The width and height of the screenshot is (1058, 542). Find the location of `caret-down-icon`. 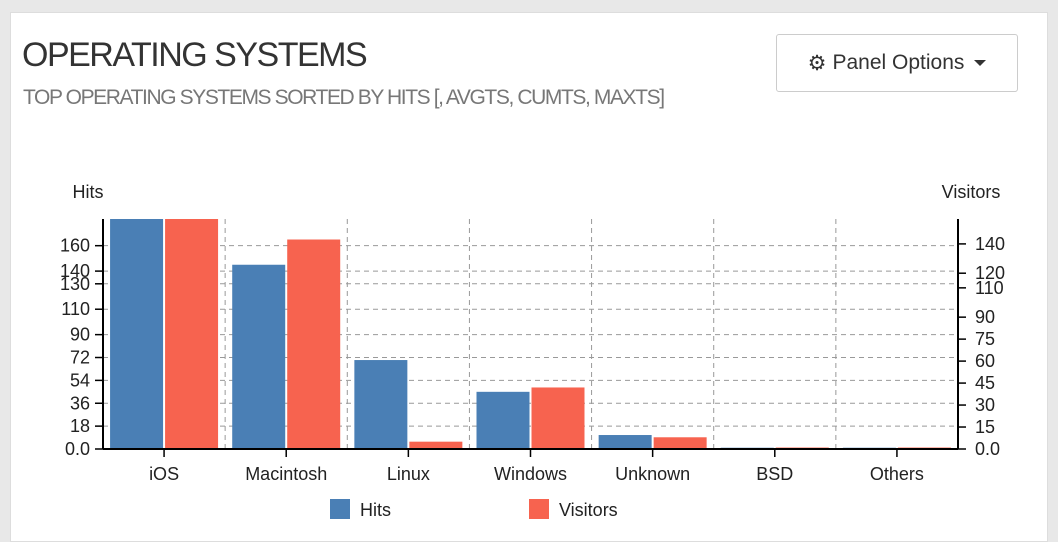

caret-down-icon is located at coordinates (980, 63).